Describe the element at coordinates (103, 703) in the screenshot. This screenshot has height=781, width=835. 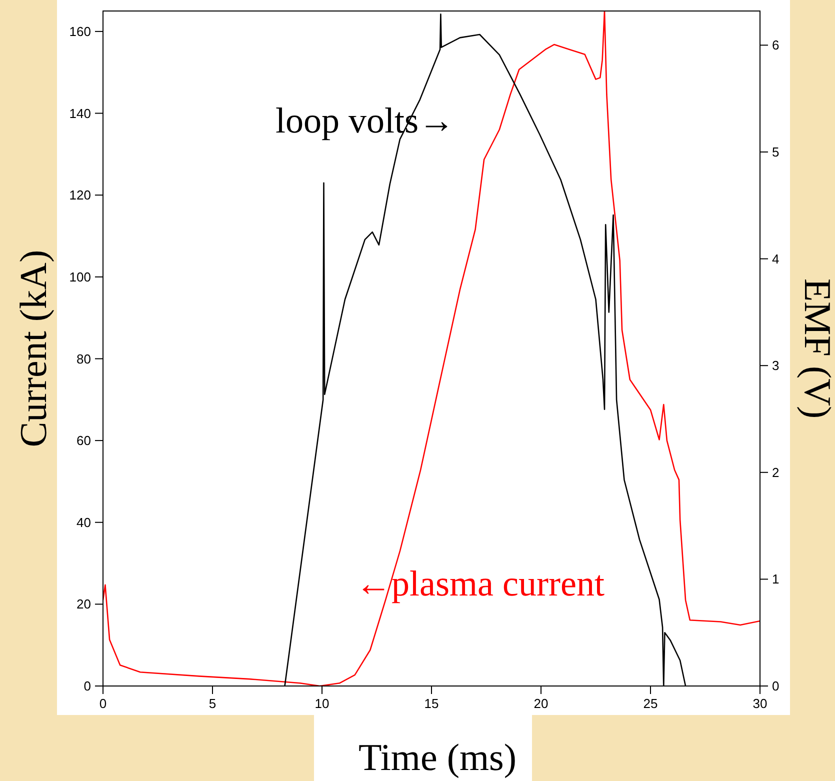
I see `x-tick-label: 0` at that location.